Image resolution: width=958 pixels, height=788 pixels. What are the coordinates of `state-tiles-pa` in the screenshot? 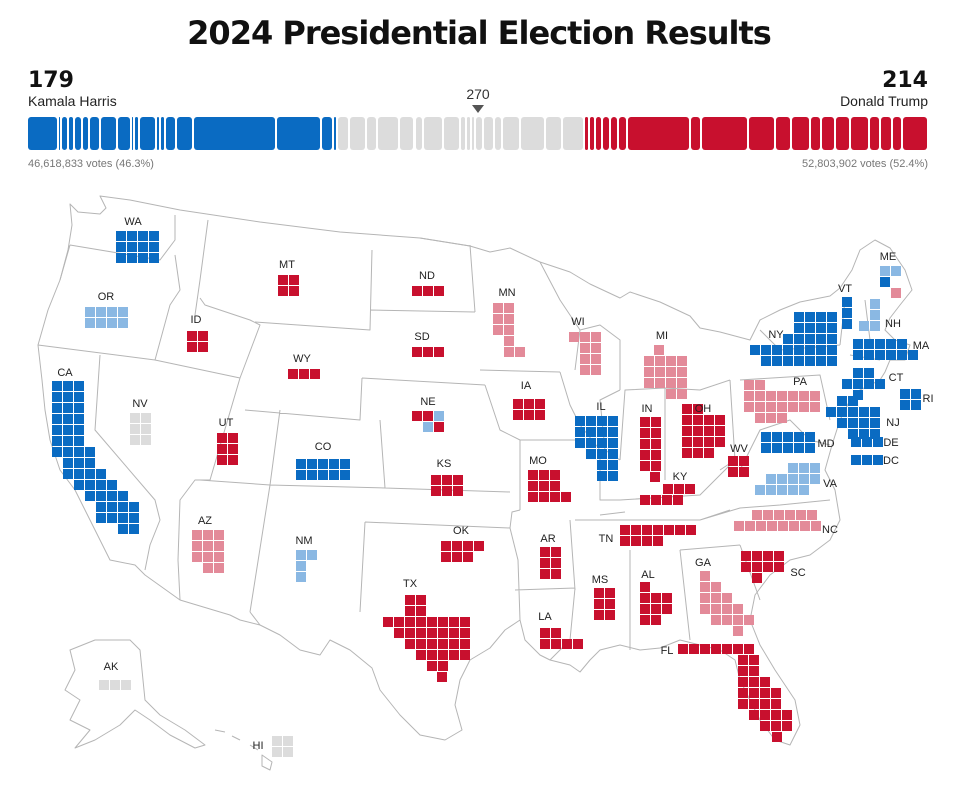 It's located at (782, 401).